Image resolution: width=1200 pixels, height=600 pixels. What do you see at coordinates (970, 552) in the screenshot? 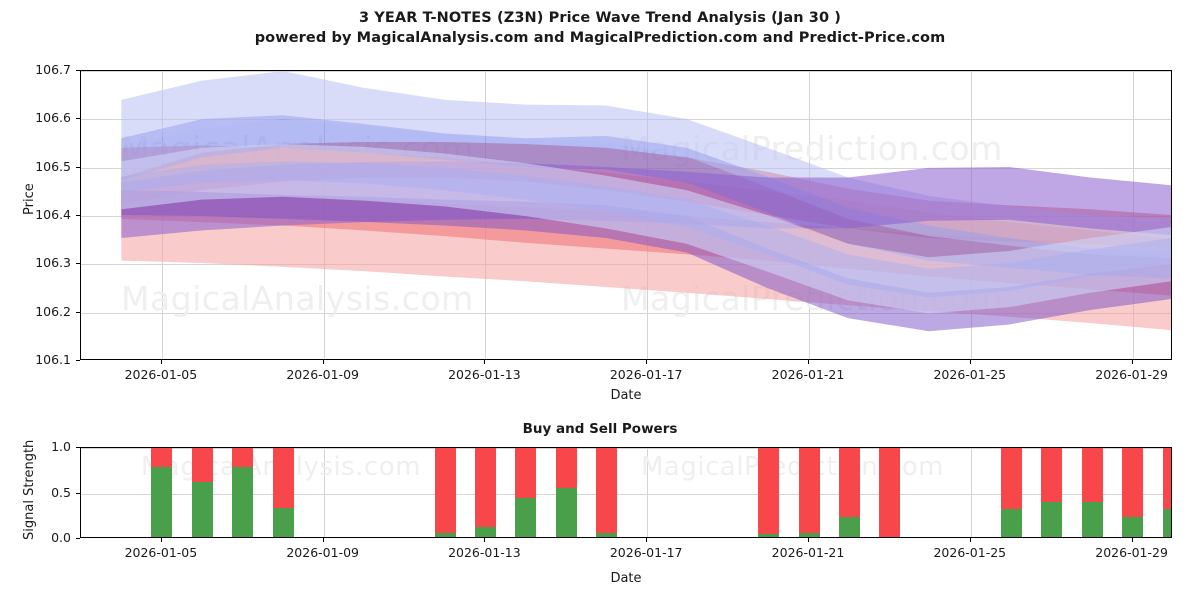
I see `power-xtick-label: 2026-01-25` at bounding box center [970, 552].